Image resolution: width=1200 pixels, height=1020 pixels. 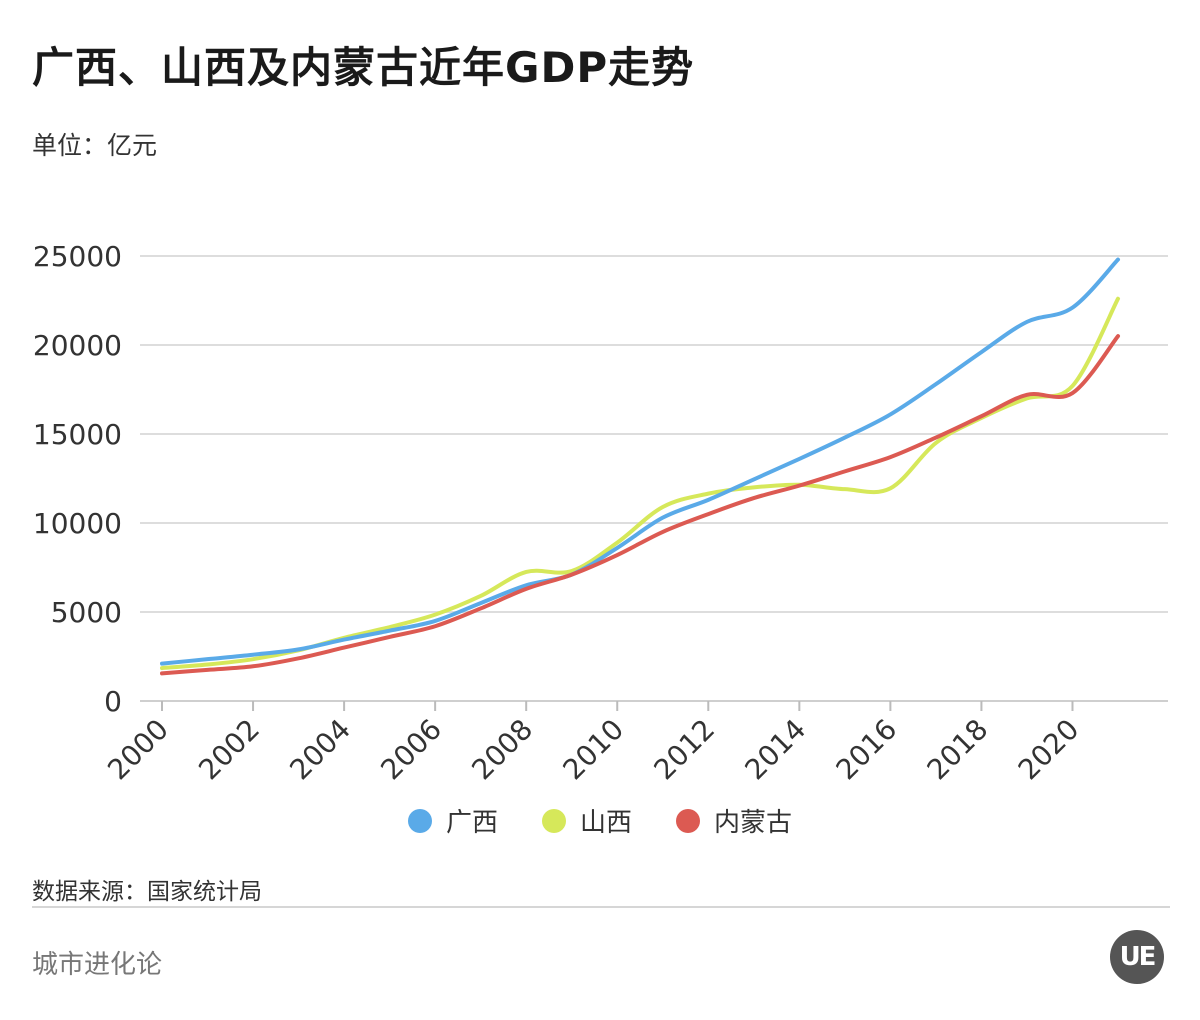 I want to click on x-tick-label: 2018, so click(x=958, y=750).